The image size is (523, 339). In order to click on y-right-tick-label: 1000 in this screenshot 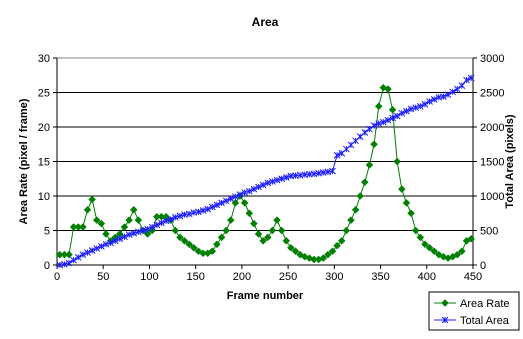, I will do `click(492, 197)`.